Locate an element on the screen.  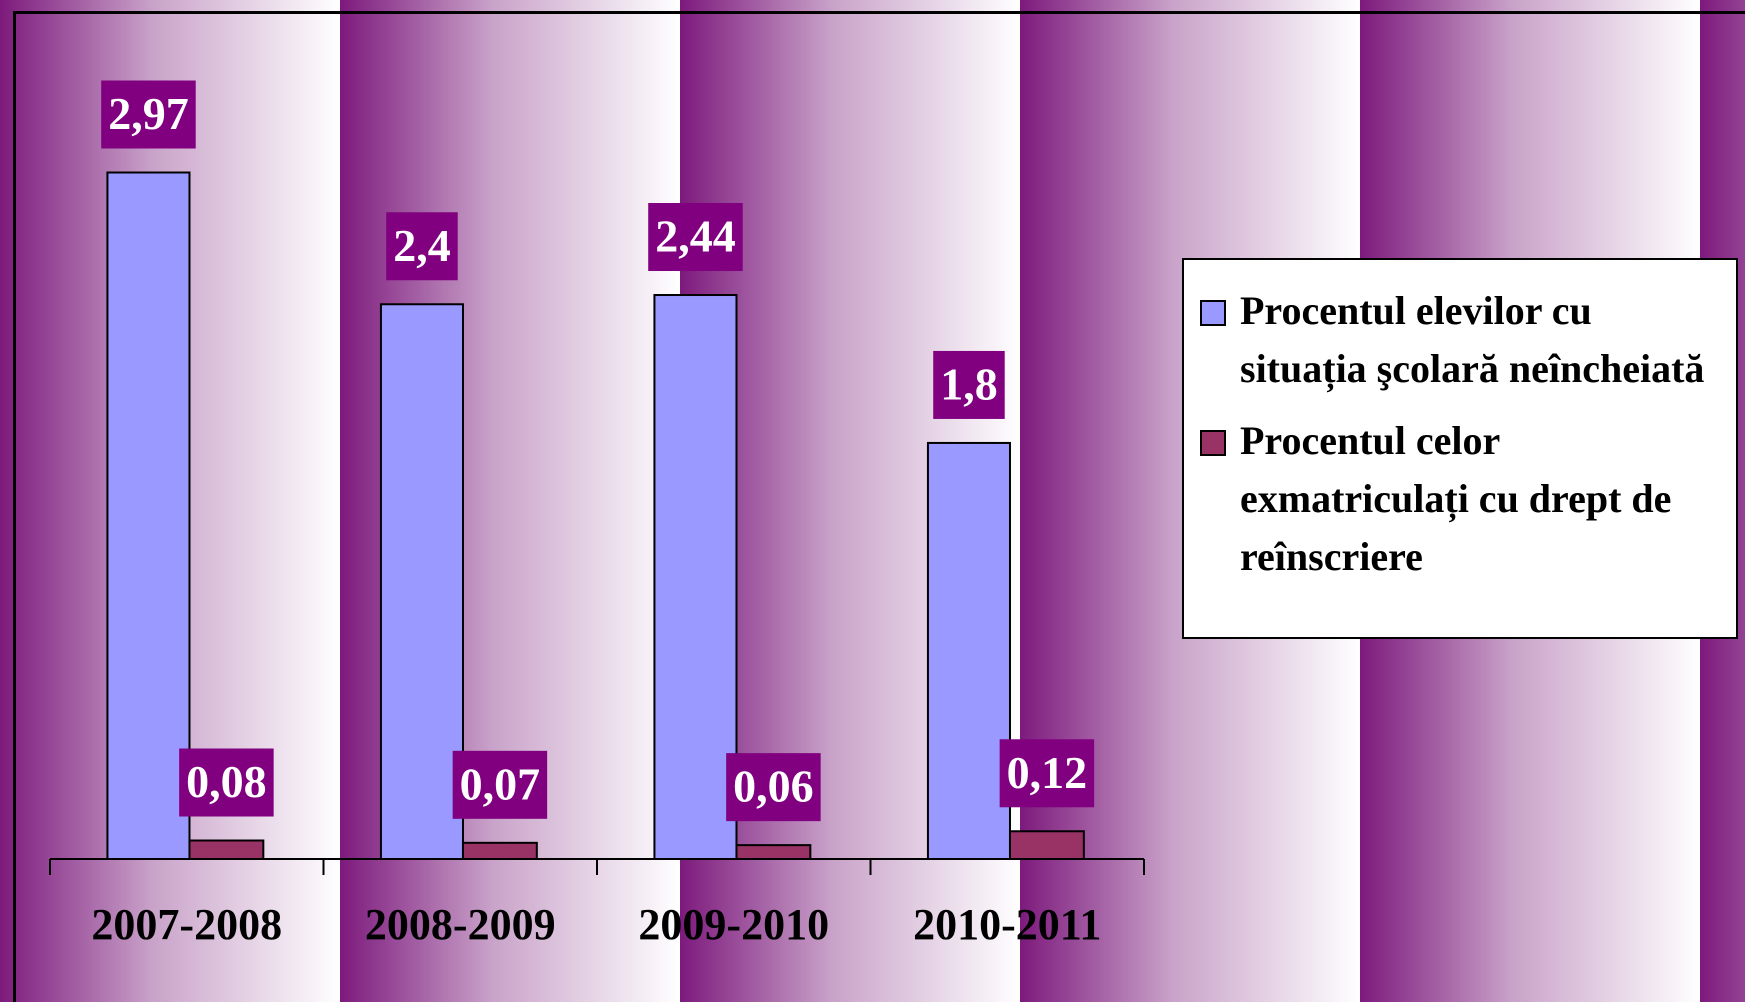
data-label: 1,8 is located at coordinates (969, 384).